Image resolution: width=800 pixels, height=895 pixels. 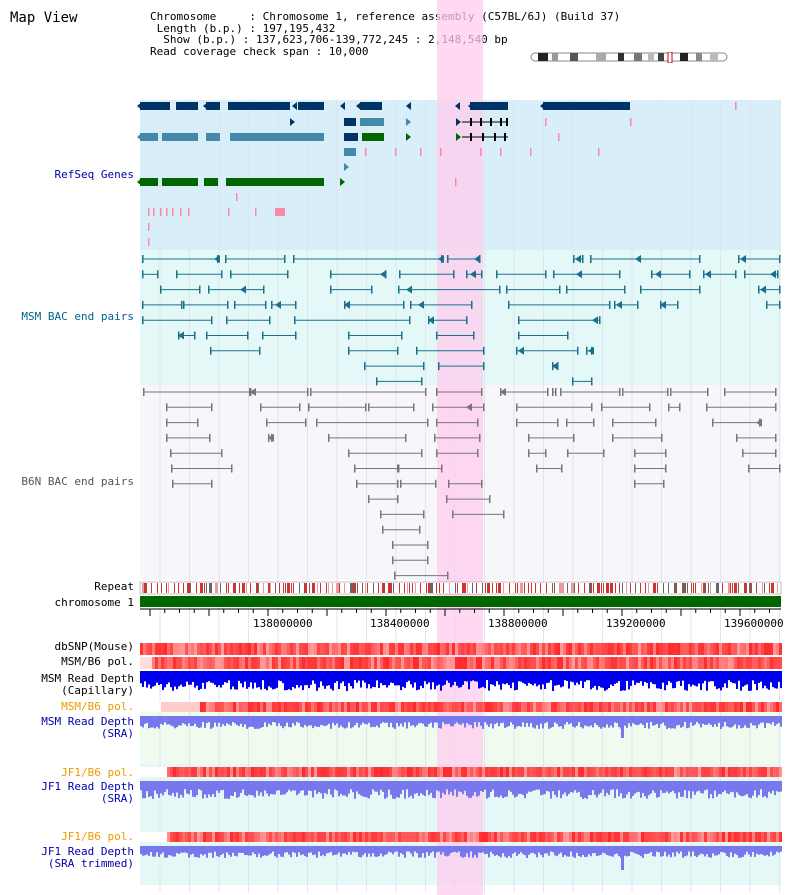 I want to click on track-label-msm-bac: MSM BAC end pairs, so click(x=77, y=316).